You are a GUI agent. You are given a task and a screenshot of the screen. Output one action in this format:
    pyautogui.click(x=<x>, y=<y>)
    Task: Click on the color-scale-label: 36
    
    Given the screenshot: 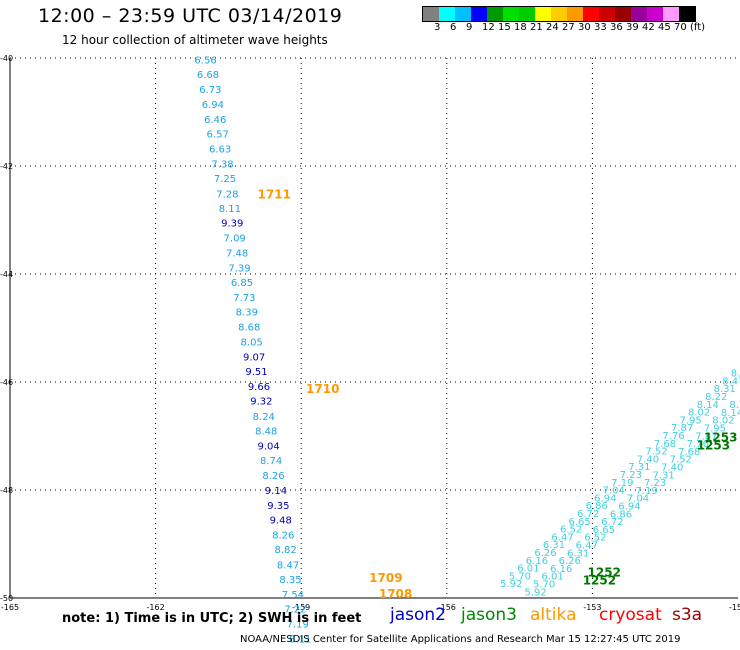 What is the action you would take?
    pyautogui.click(x=616, y=27)
    